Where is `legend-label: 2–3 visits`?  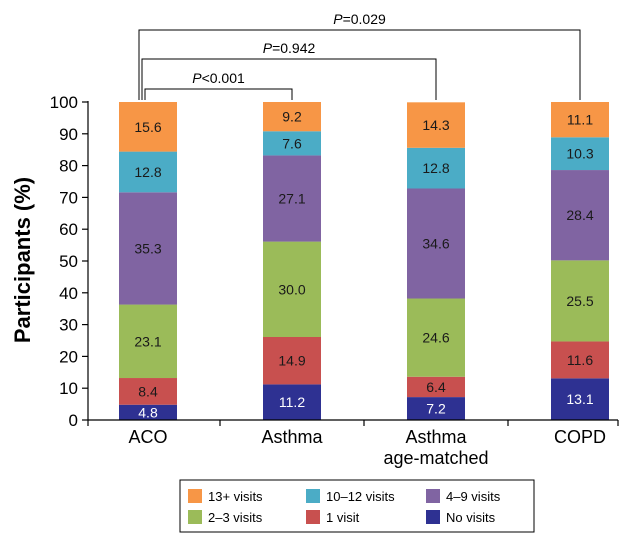 legend-label: 2–3 visits is located at coordinates (235, 517).